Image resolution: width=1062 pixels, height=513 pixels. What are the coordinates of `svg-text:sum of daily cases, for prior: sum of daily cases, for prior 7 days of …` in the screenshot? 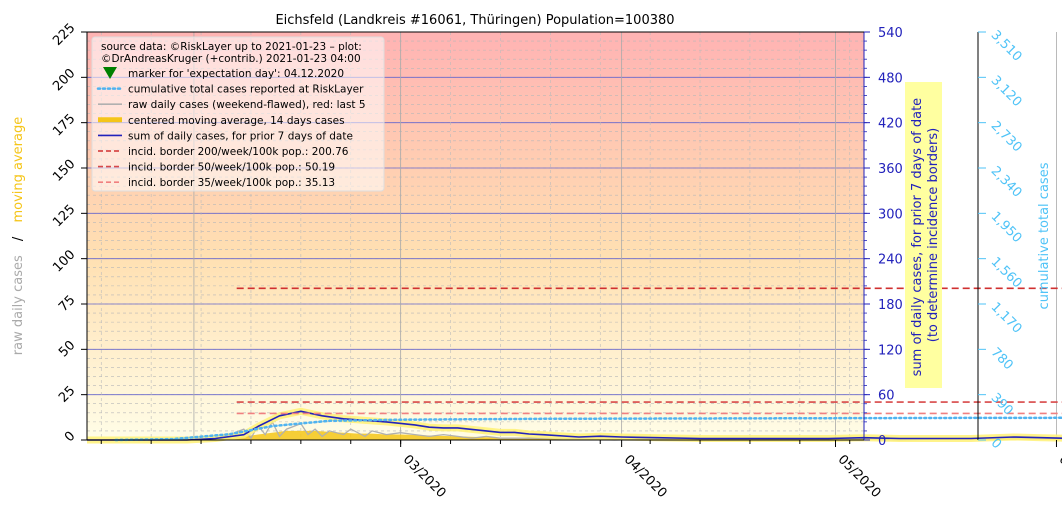 It's located at (925, 235).